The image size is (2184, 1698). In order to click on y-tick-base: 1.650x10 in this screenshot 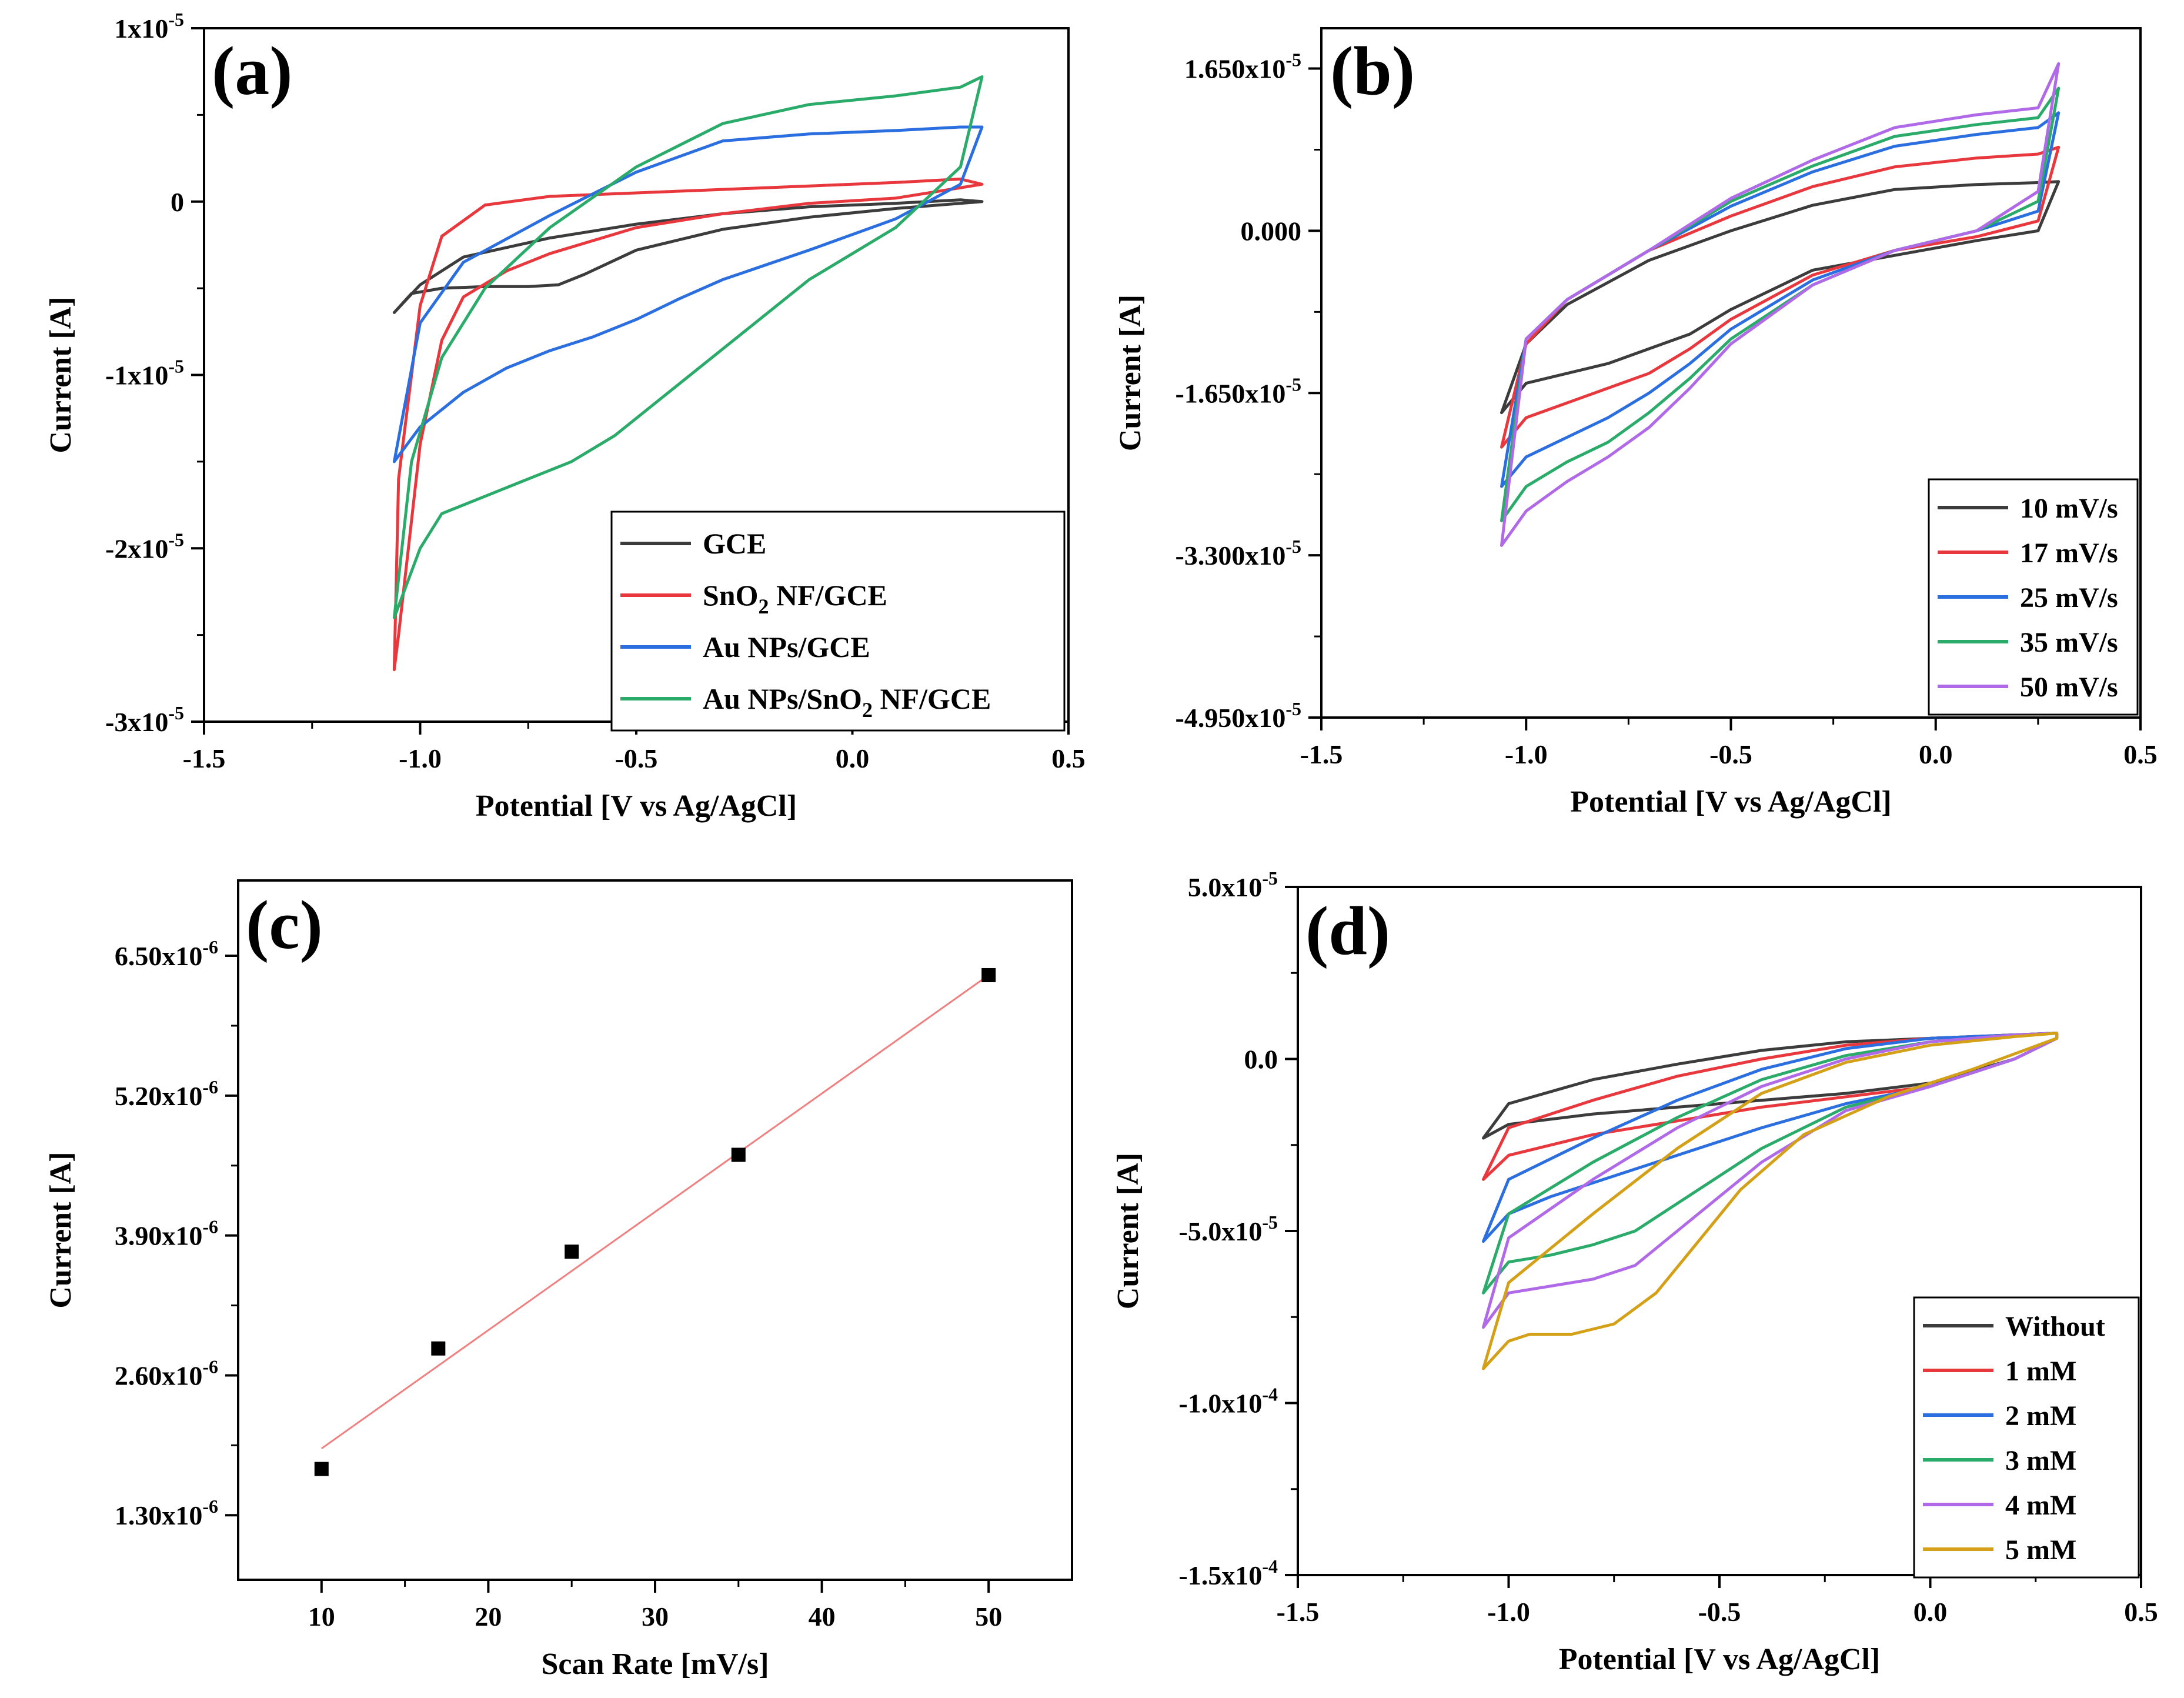, I will do `click(1235, 69)`.